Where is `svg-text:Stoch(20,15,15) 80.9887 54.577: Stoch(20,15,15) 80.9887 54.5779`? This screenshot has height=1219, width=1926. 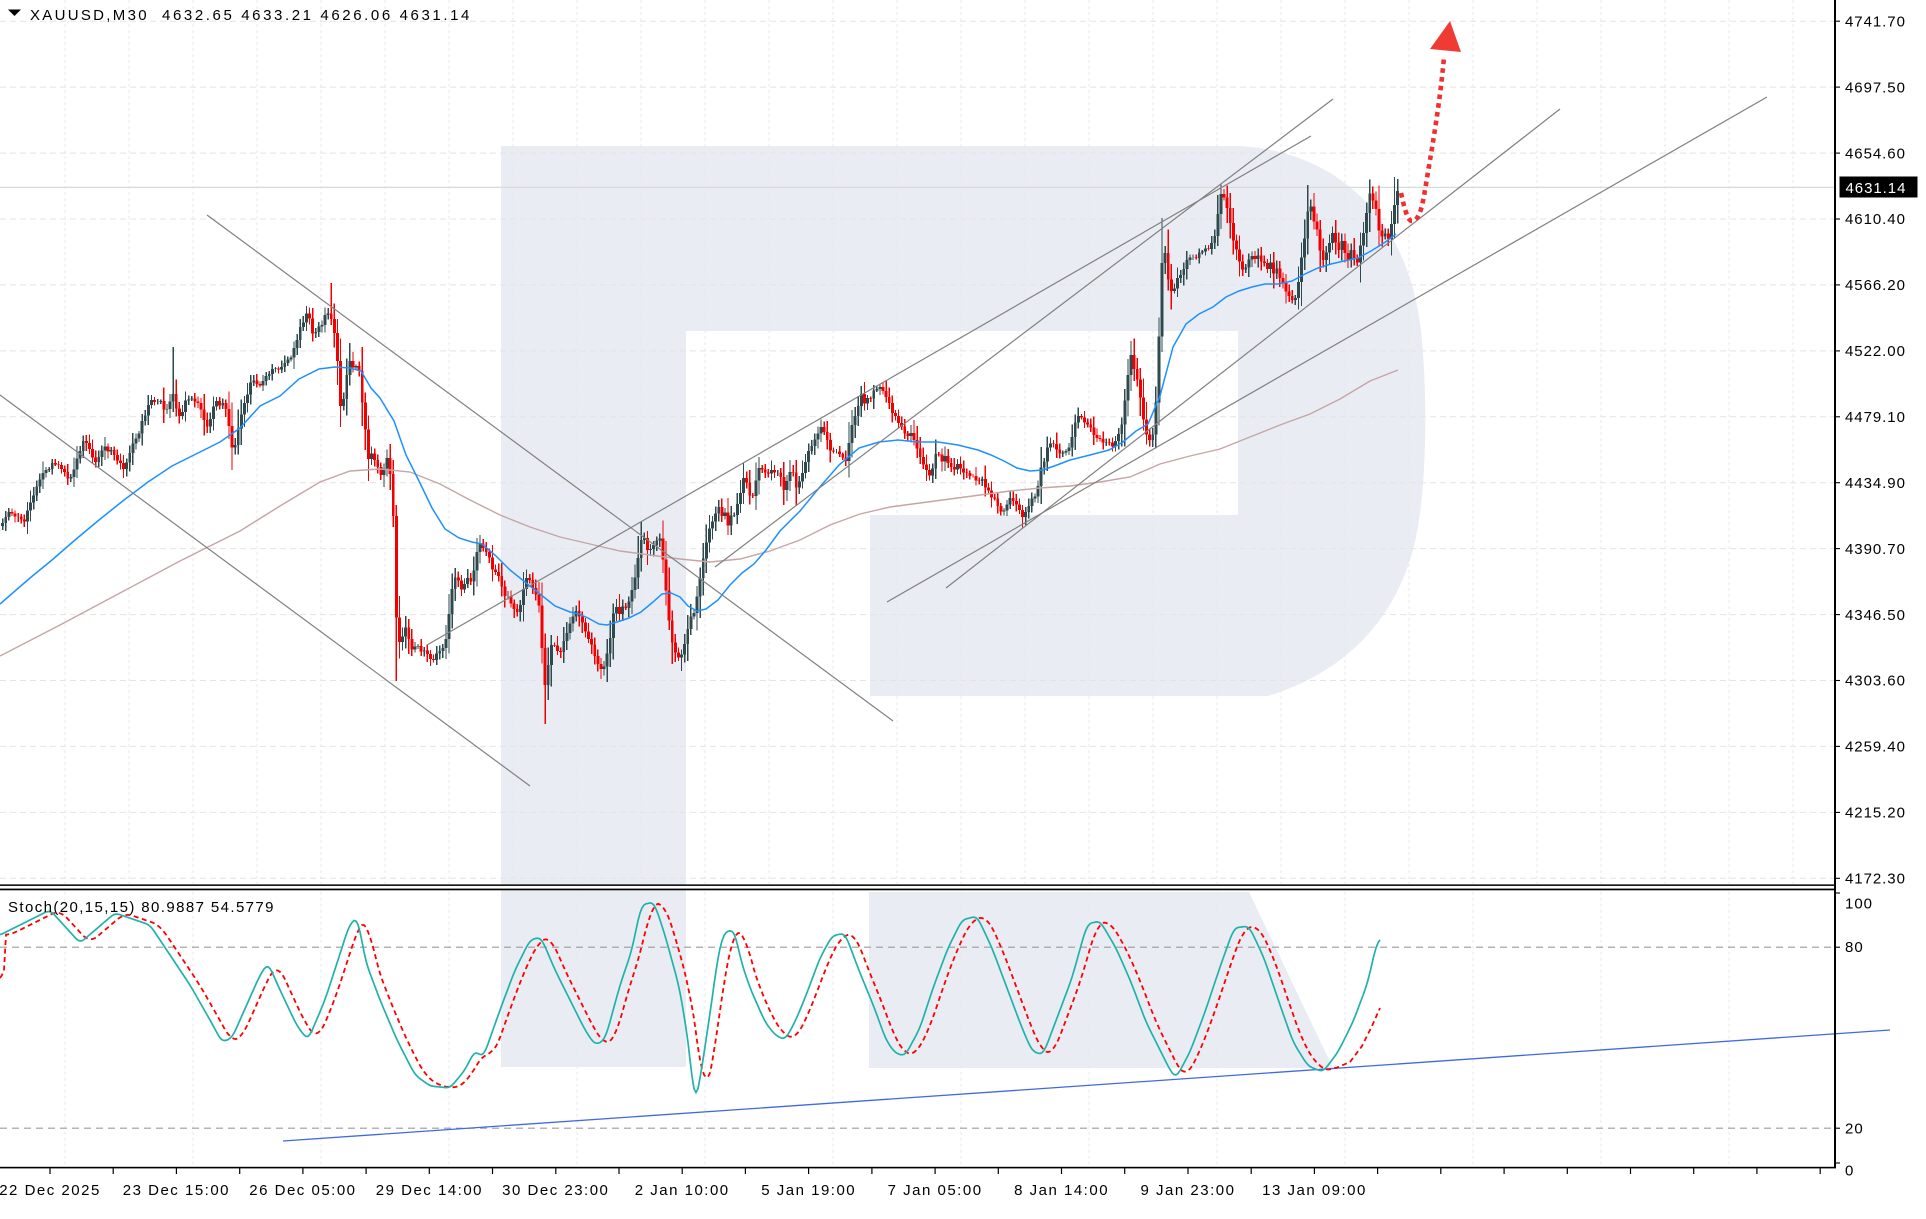
svg-text:Stoch(20,15,15) 80.9887 54.577: Stoch(20,15,15) 80.9887 54.5779 is located at coordinates (141, 907).